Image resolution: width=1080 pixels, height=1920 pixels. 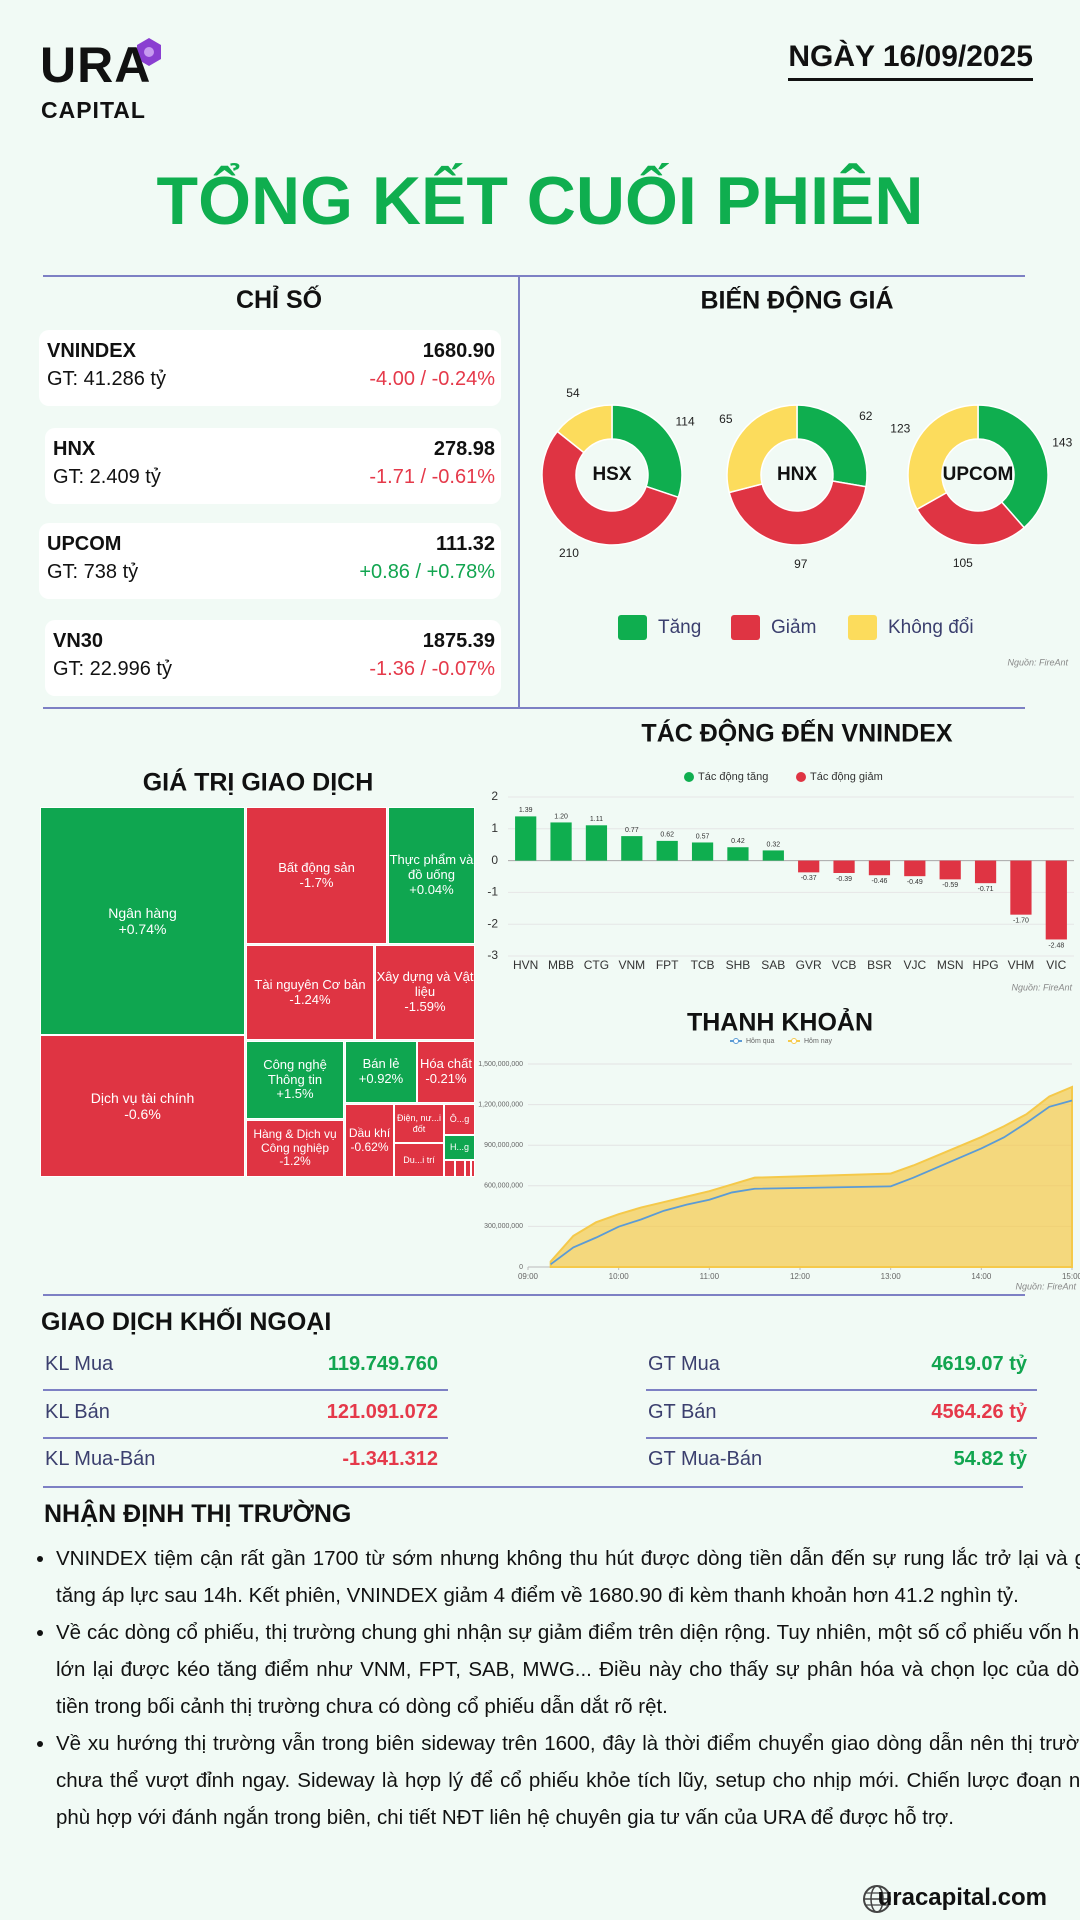 What do you see at coordinates (931, 627) in the screenshot?
I see `legend-label: Không đổi` at bounding box center [931, 627].